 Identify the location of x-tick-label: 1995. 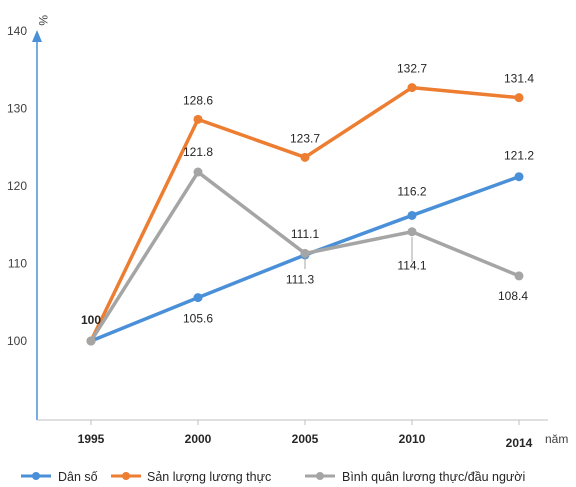
(91, 439).